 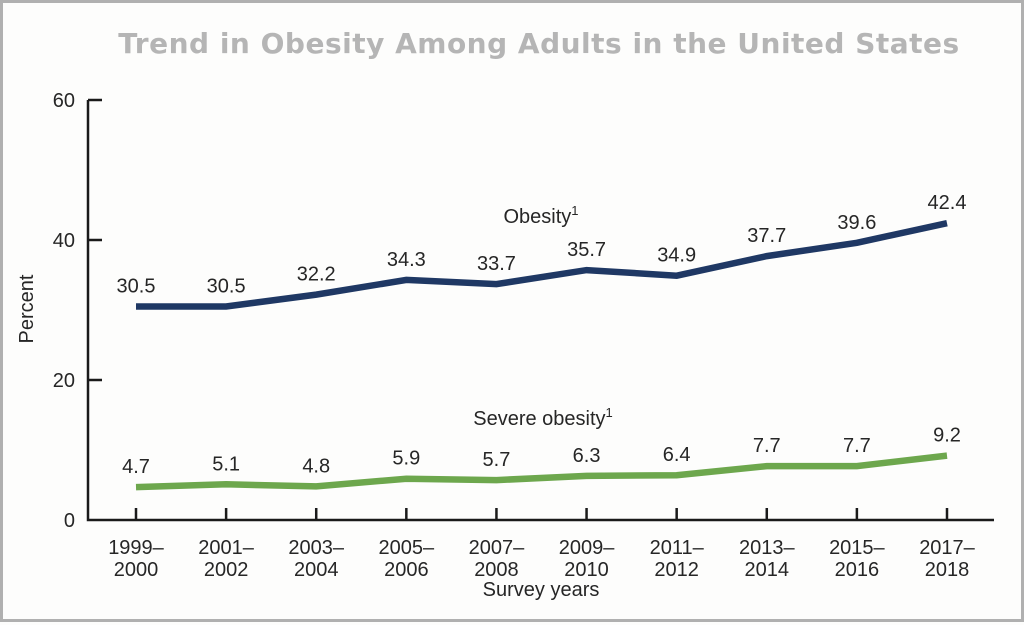 I want to click on severe-obesity-data-label: 6.3, so click(x=587, y=456).